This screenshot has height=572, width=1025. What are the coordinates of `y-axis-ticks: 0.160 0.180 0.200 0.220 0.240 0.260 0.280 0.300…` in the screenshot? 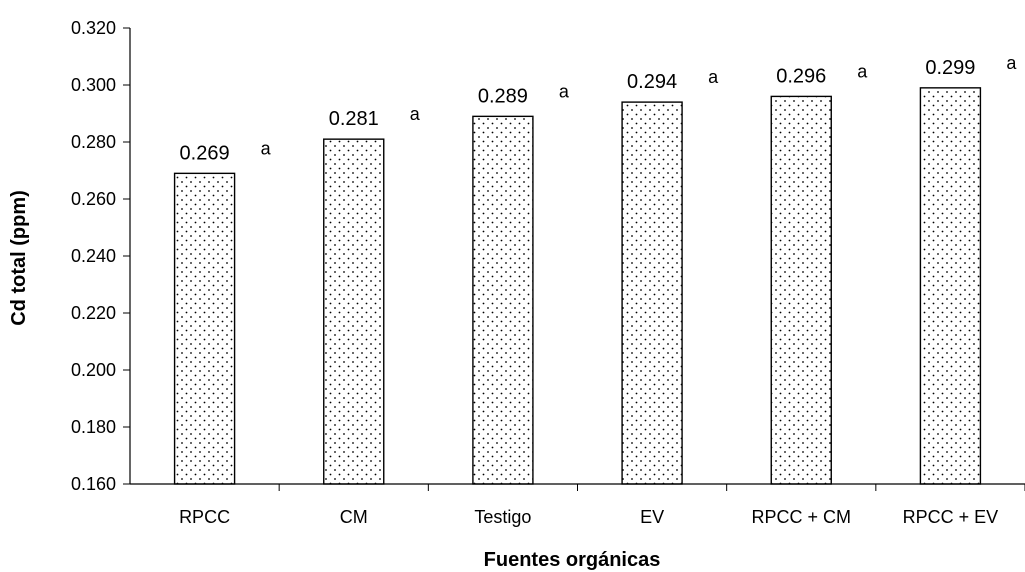 It's located at (100, 256).